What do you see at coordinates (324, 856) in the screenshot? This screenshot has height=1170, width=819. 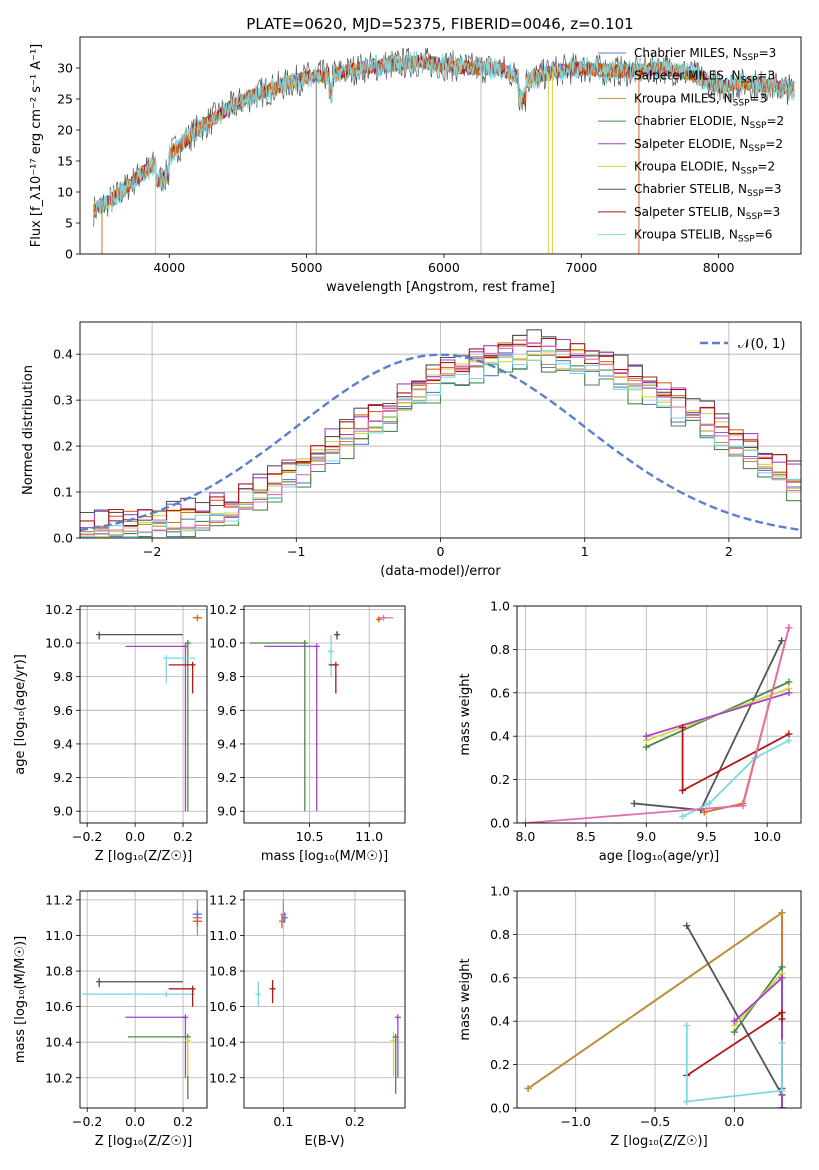 I see `x-axis-label: mass [log₁₀(M/M☉)]` at bounding box center [324, 856].